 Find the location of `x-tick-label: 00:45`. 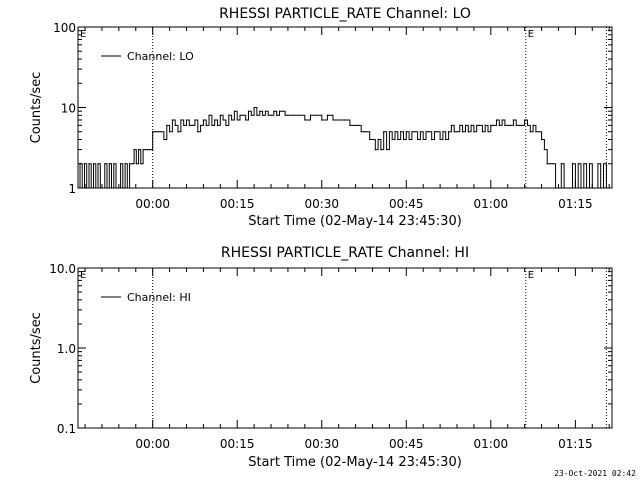

x-tick-label: 00:45 is located at coordinates (406, 444).